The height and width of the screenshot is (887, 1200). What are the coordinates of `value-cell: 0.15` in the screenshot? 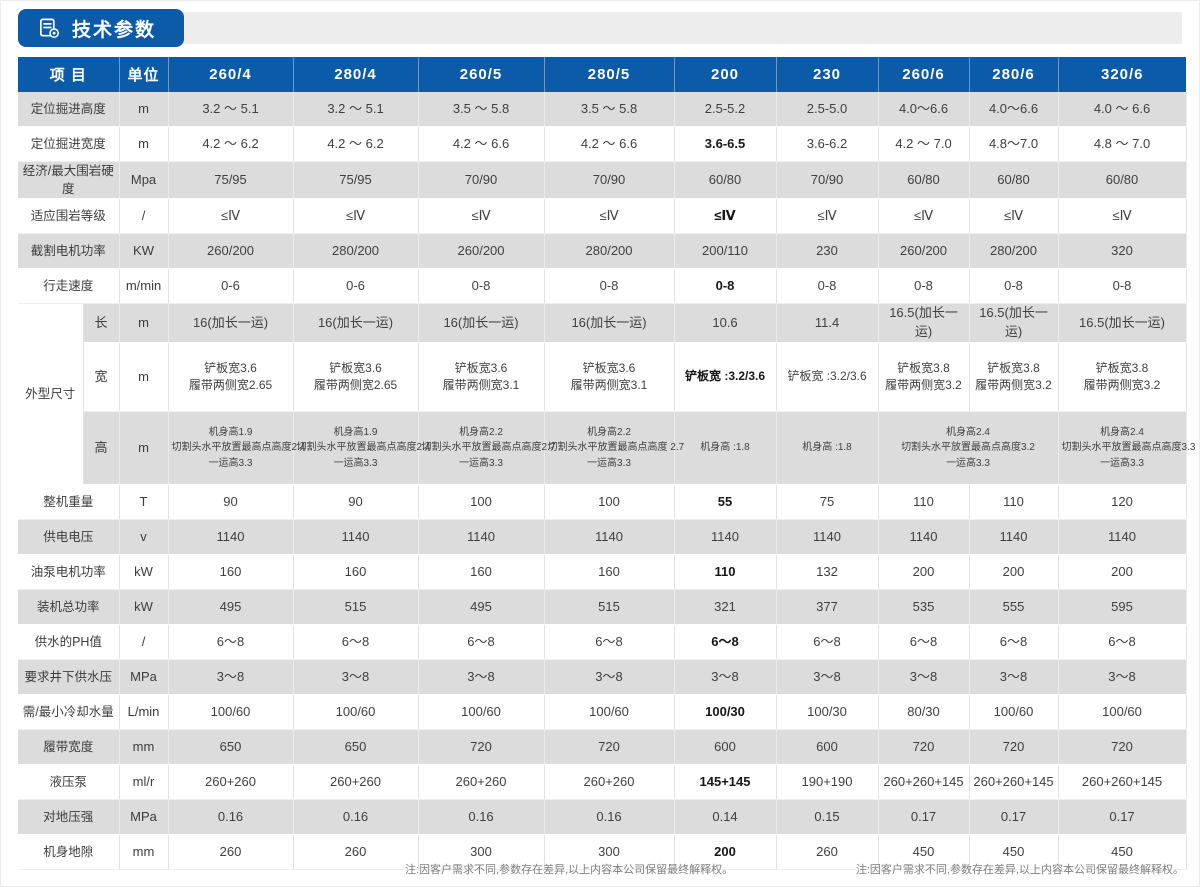 It's located at (827, 817).